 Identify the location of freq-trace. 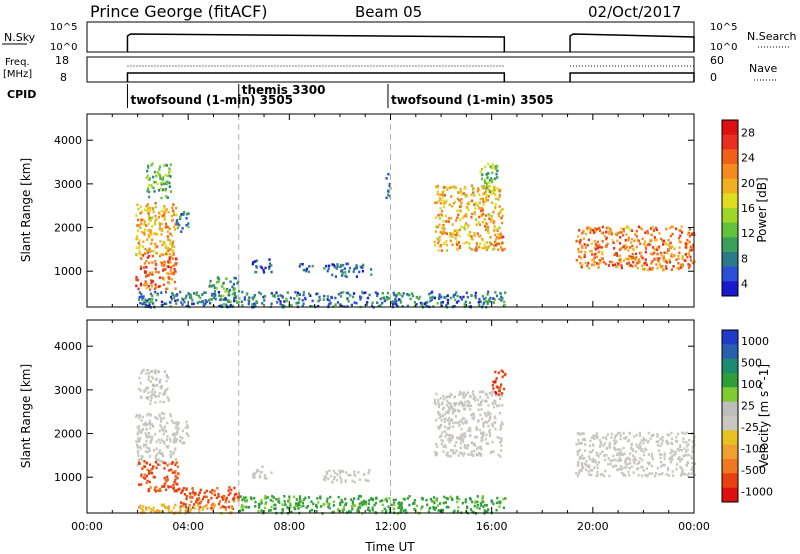
(410, 77).